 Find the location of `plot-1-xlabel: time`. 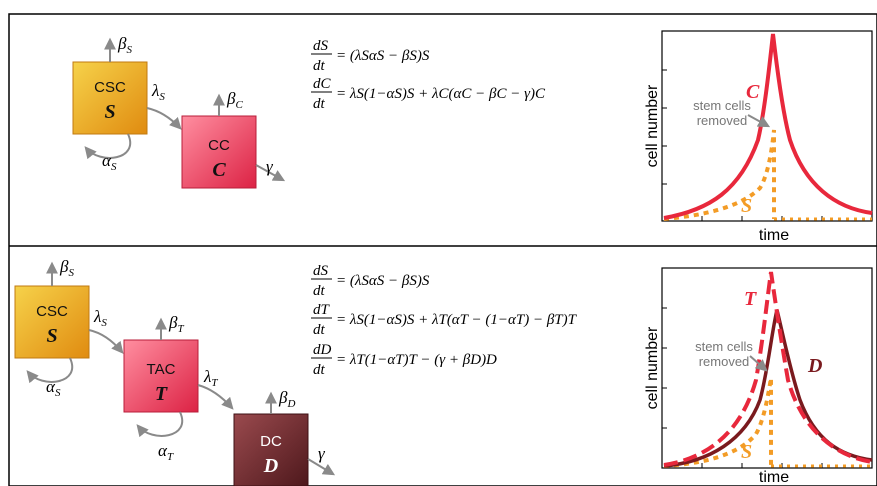

plot-1-xlabel: time is located at coordinates (774, 235).